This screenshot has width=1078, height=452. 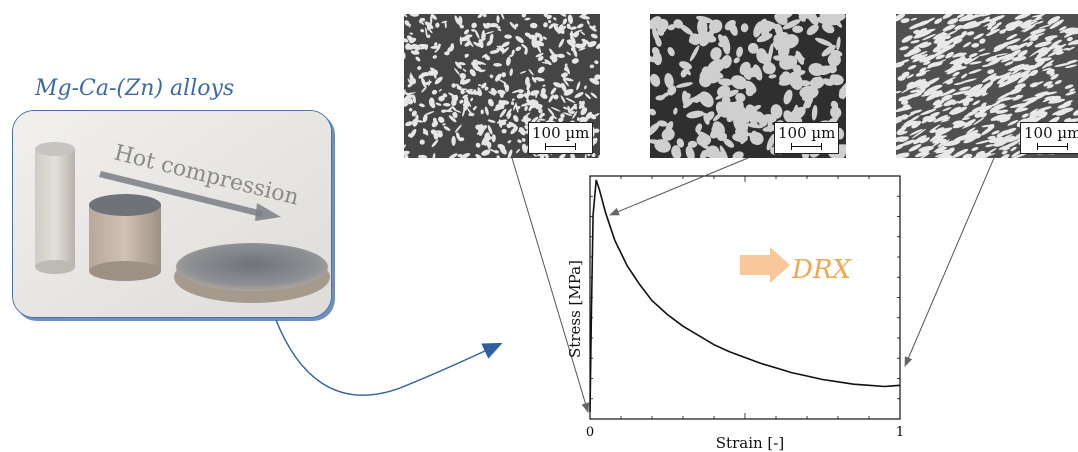 I want to click on micrograph-texture, so click(x=987, y=86).